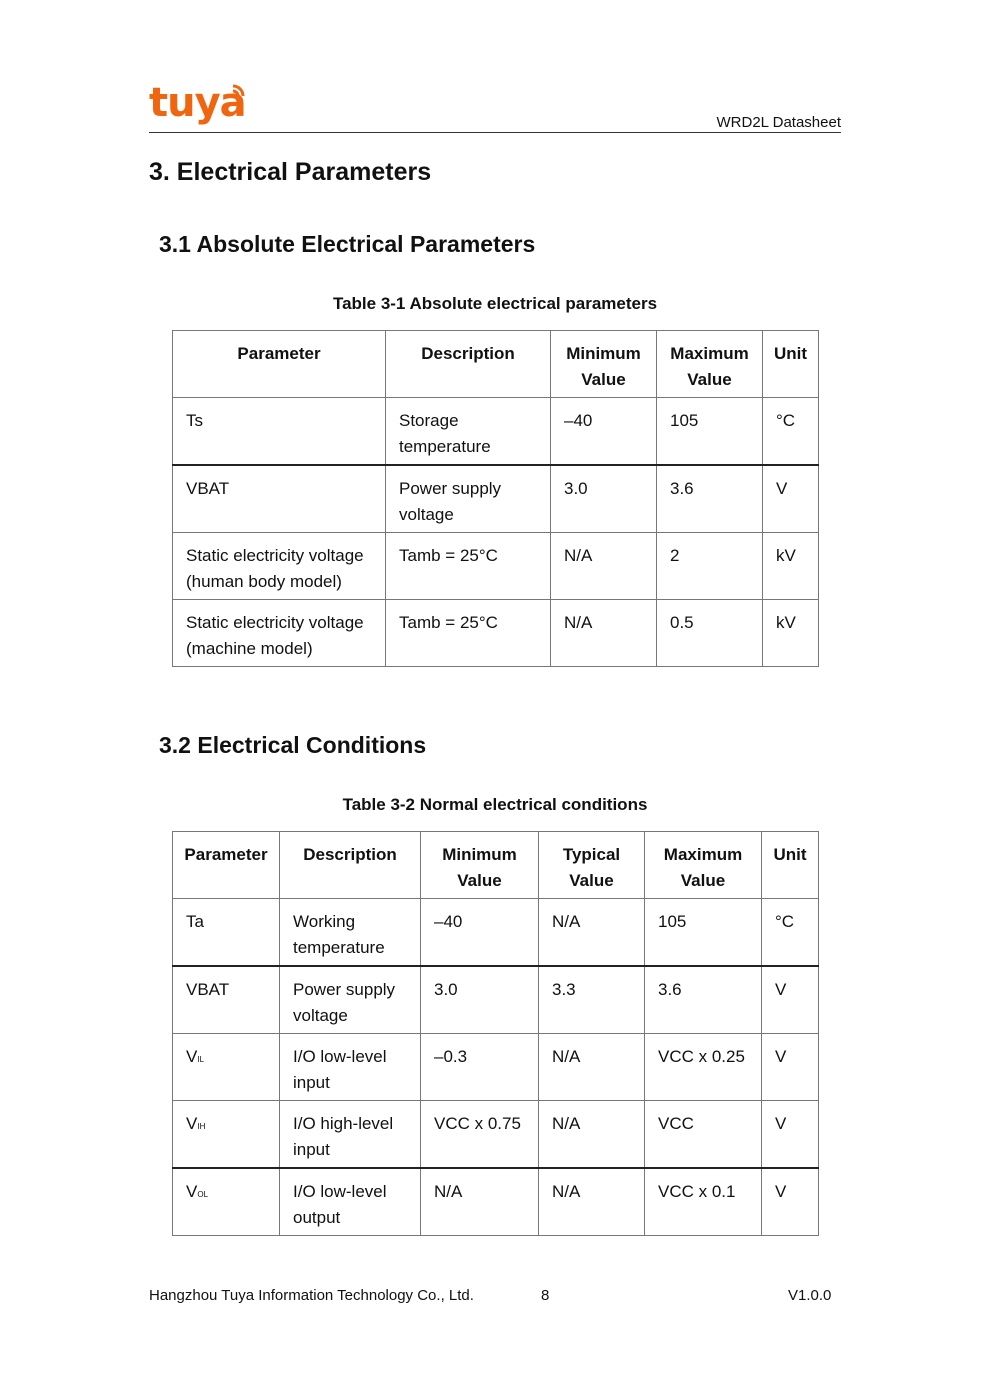  Describe the element at coordinates (195, 921) in the screenshot. I see `parameter-symbol: Ta` at that location.